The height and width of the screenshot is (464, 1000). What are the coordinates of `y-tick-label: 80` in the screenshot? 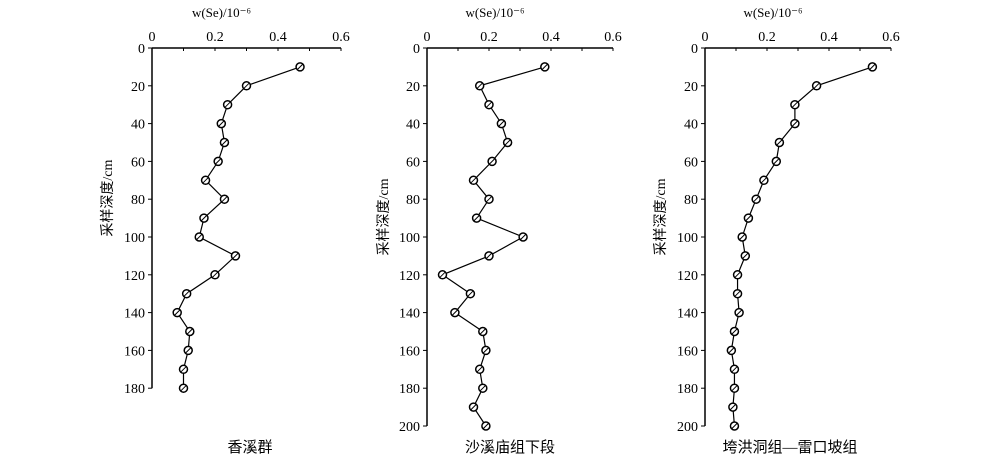 It's located at (691, 200).